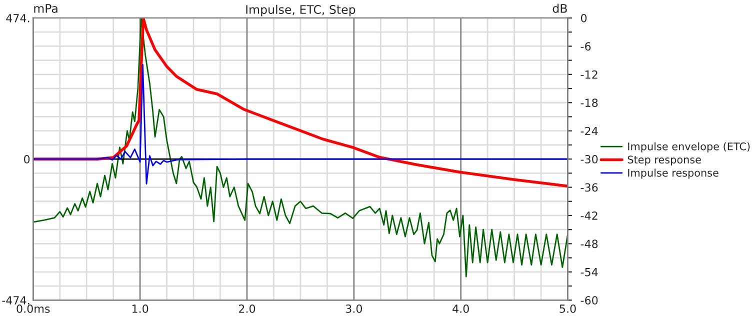 The image size is (753, 321). What do you see at coordinates (27, 159) in the screenshot?
I see `y-tick-label: 0` at bounding box center [27, 159].